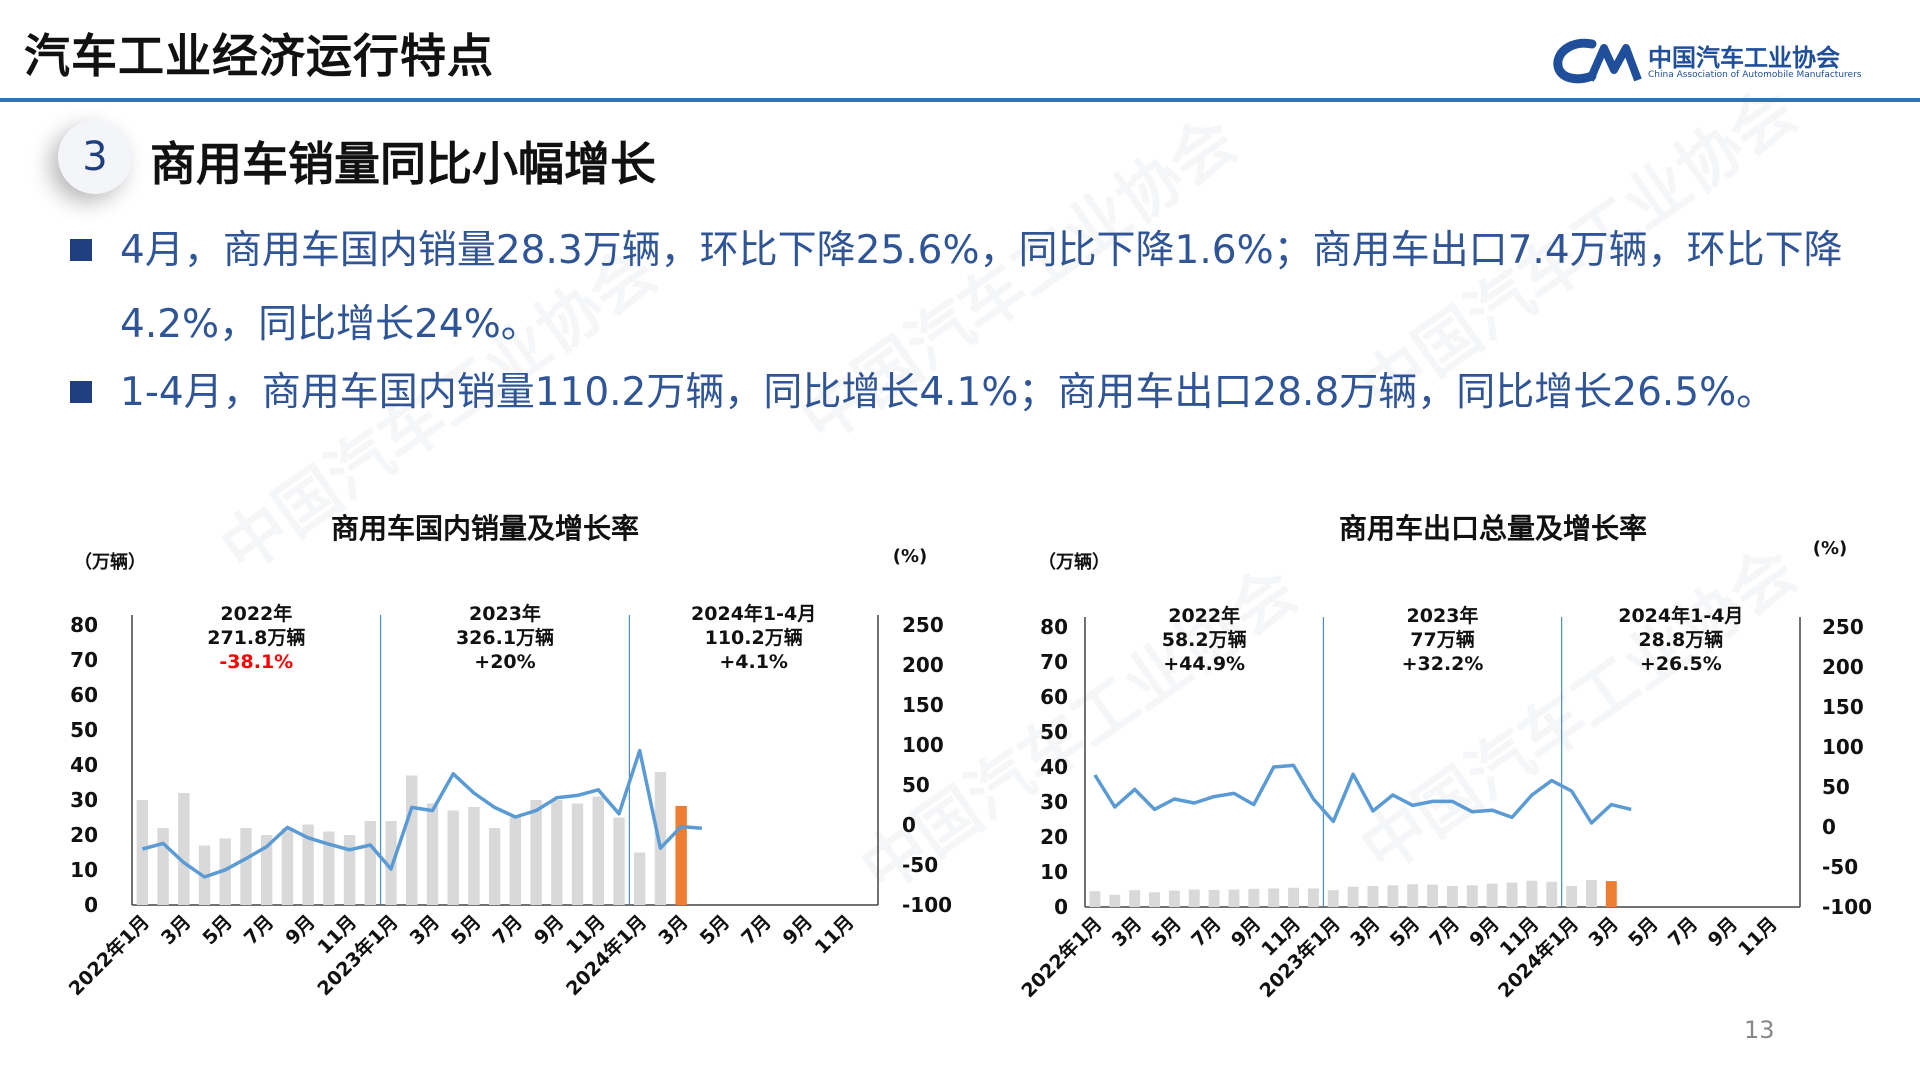 The height and width of the screenshot is (1080, 1920). What do you see at coordinates (754, 637) in the screenshot?
I see `period-annotation-value: 110.2万辆` at bounding box center [754, 637].